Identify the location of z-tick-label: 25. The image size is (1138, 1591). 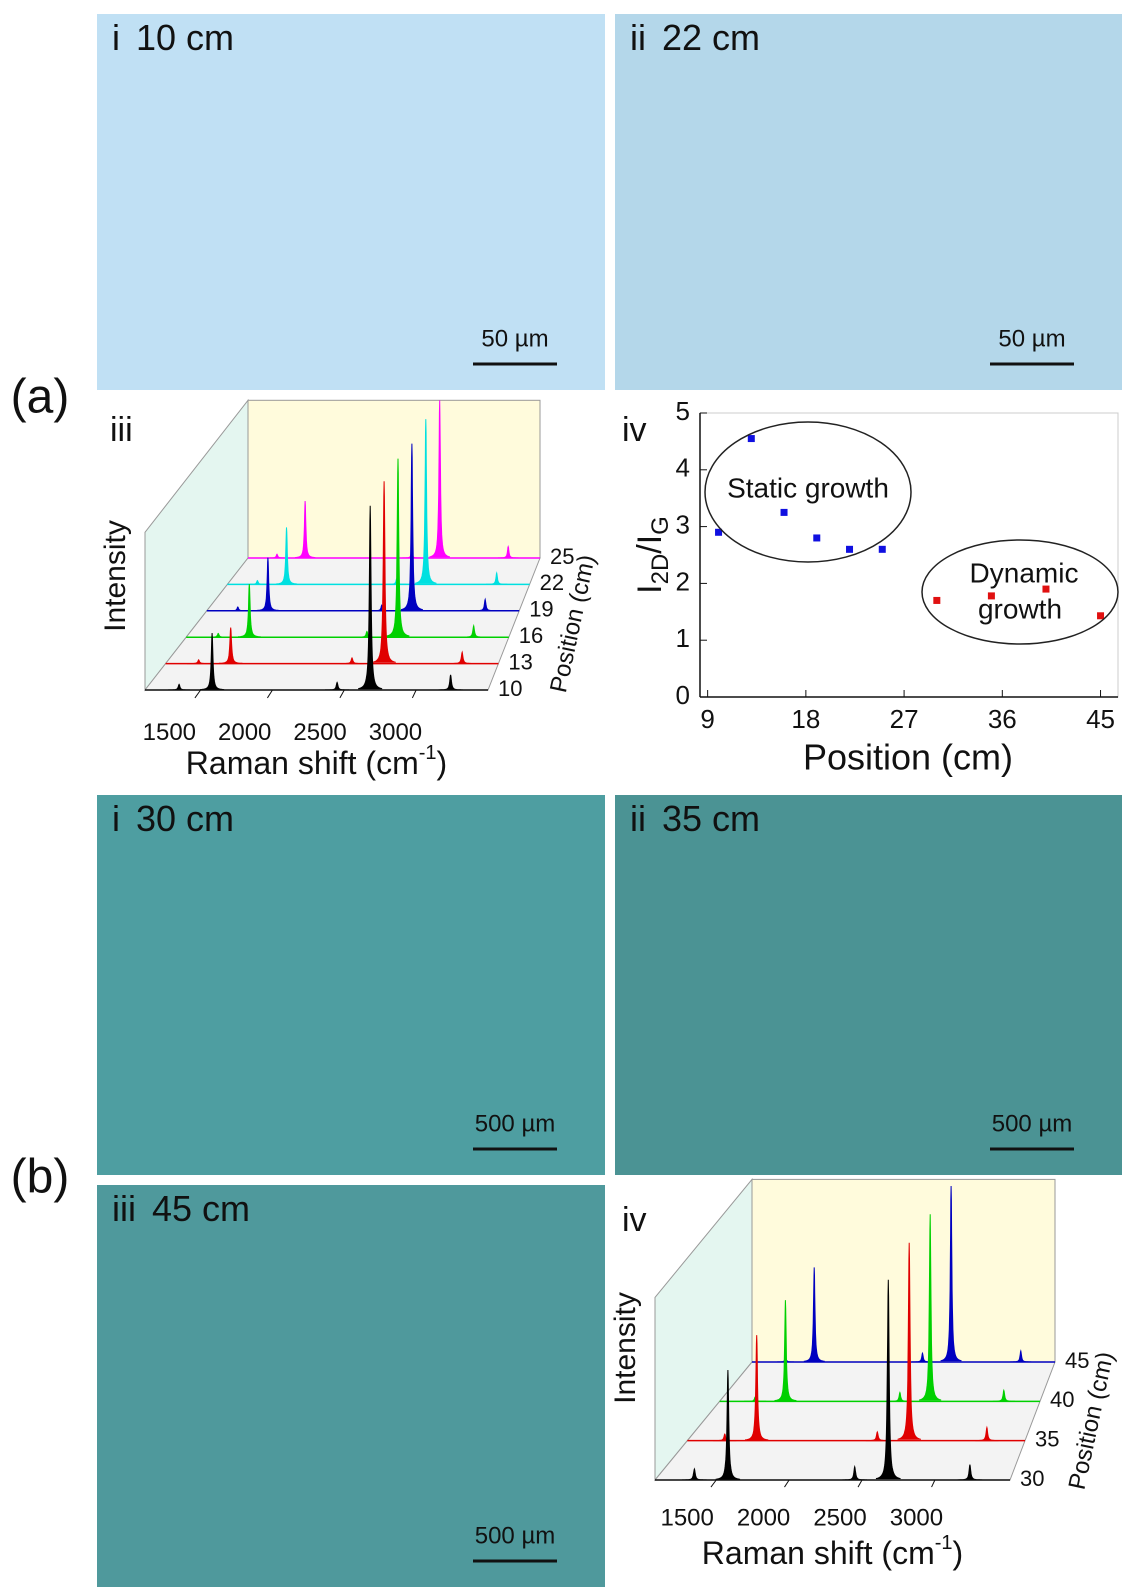
(562, 556).